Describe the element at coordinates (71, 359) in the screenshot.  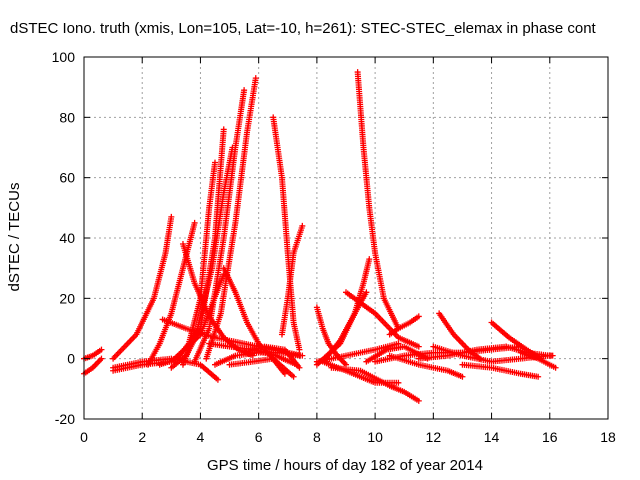
I see `y-tick-label: 0` at that location.